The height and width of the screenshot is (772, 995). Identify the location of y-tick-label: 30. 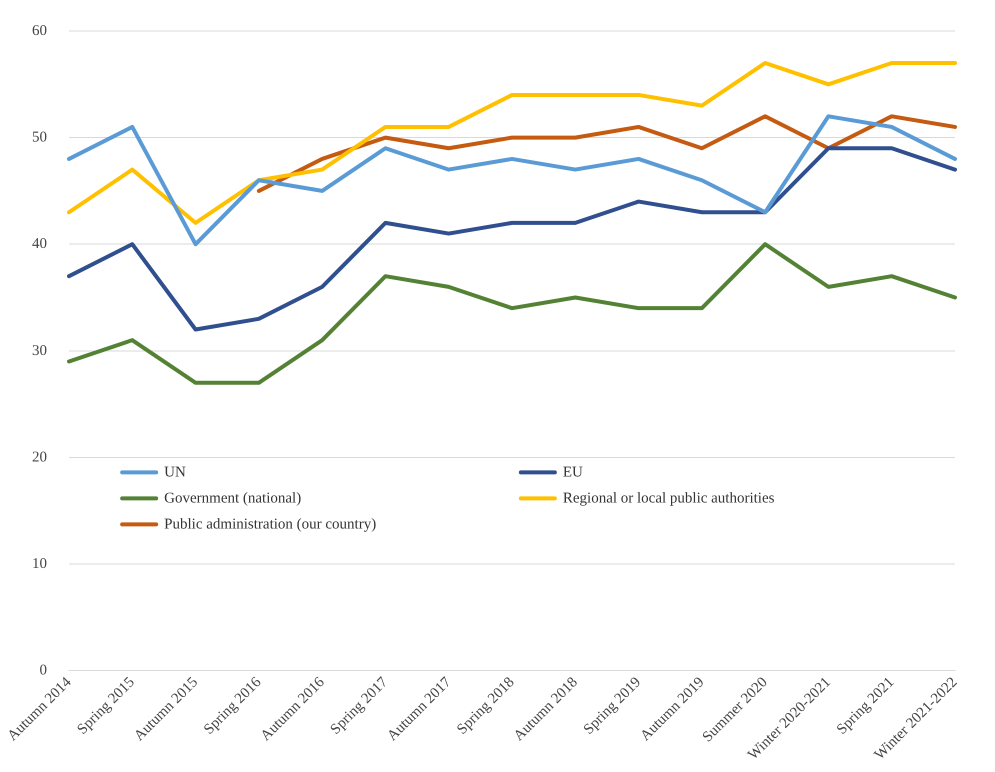
(39, 350).